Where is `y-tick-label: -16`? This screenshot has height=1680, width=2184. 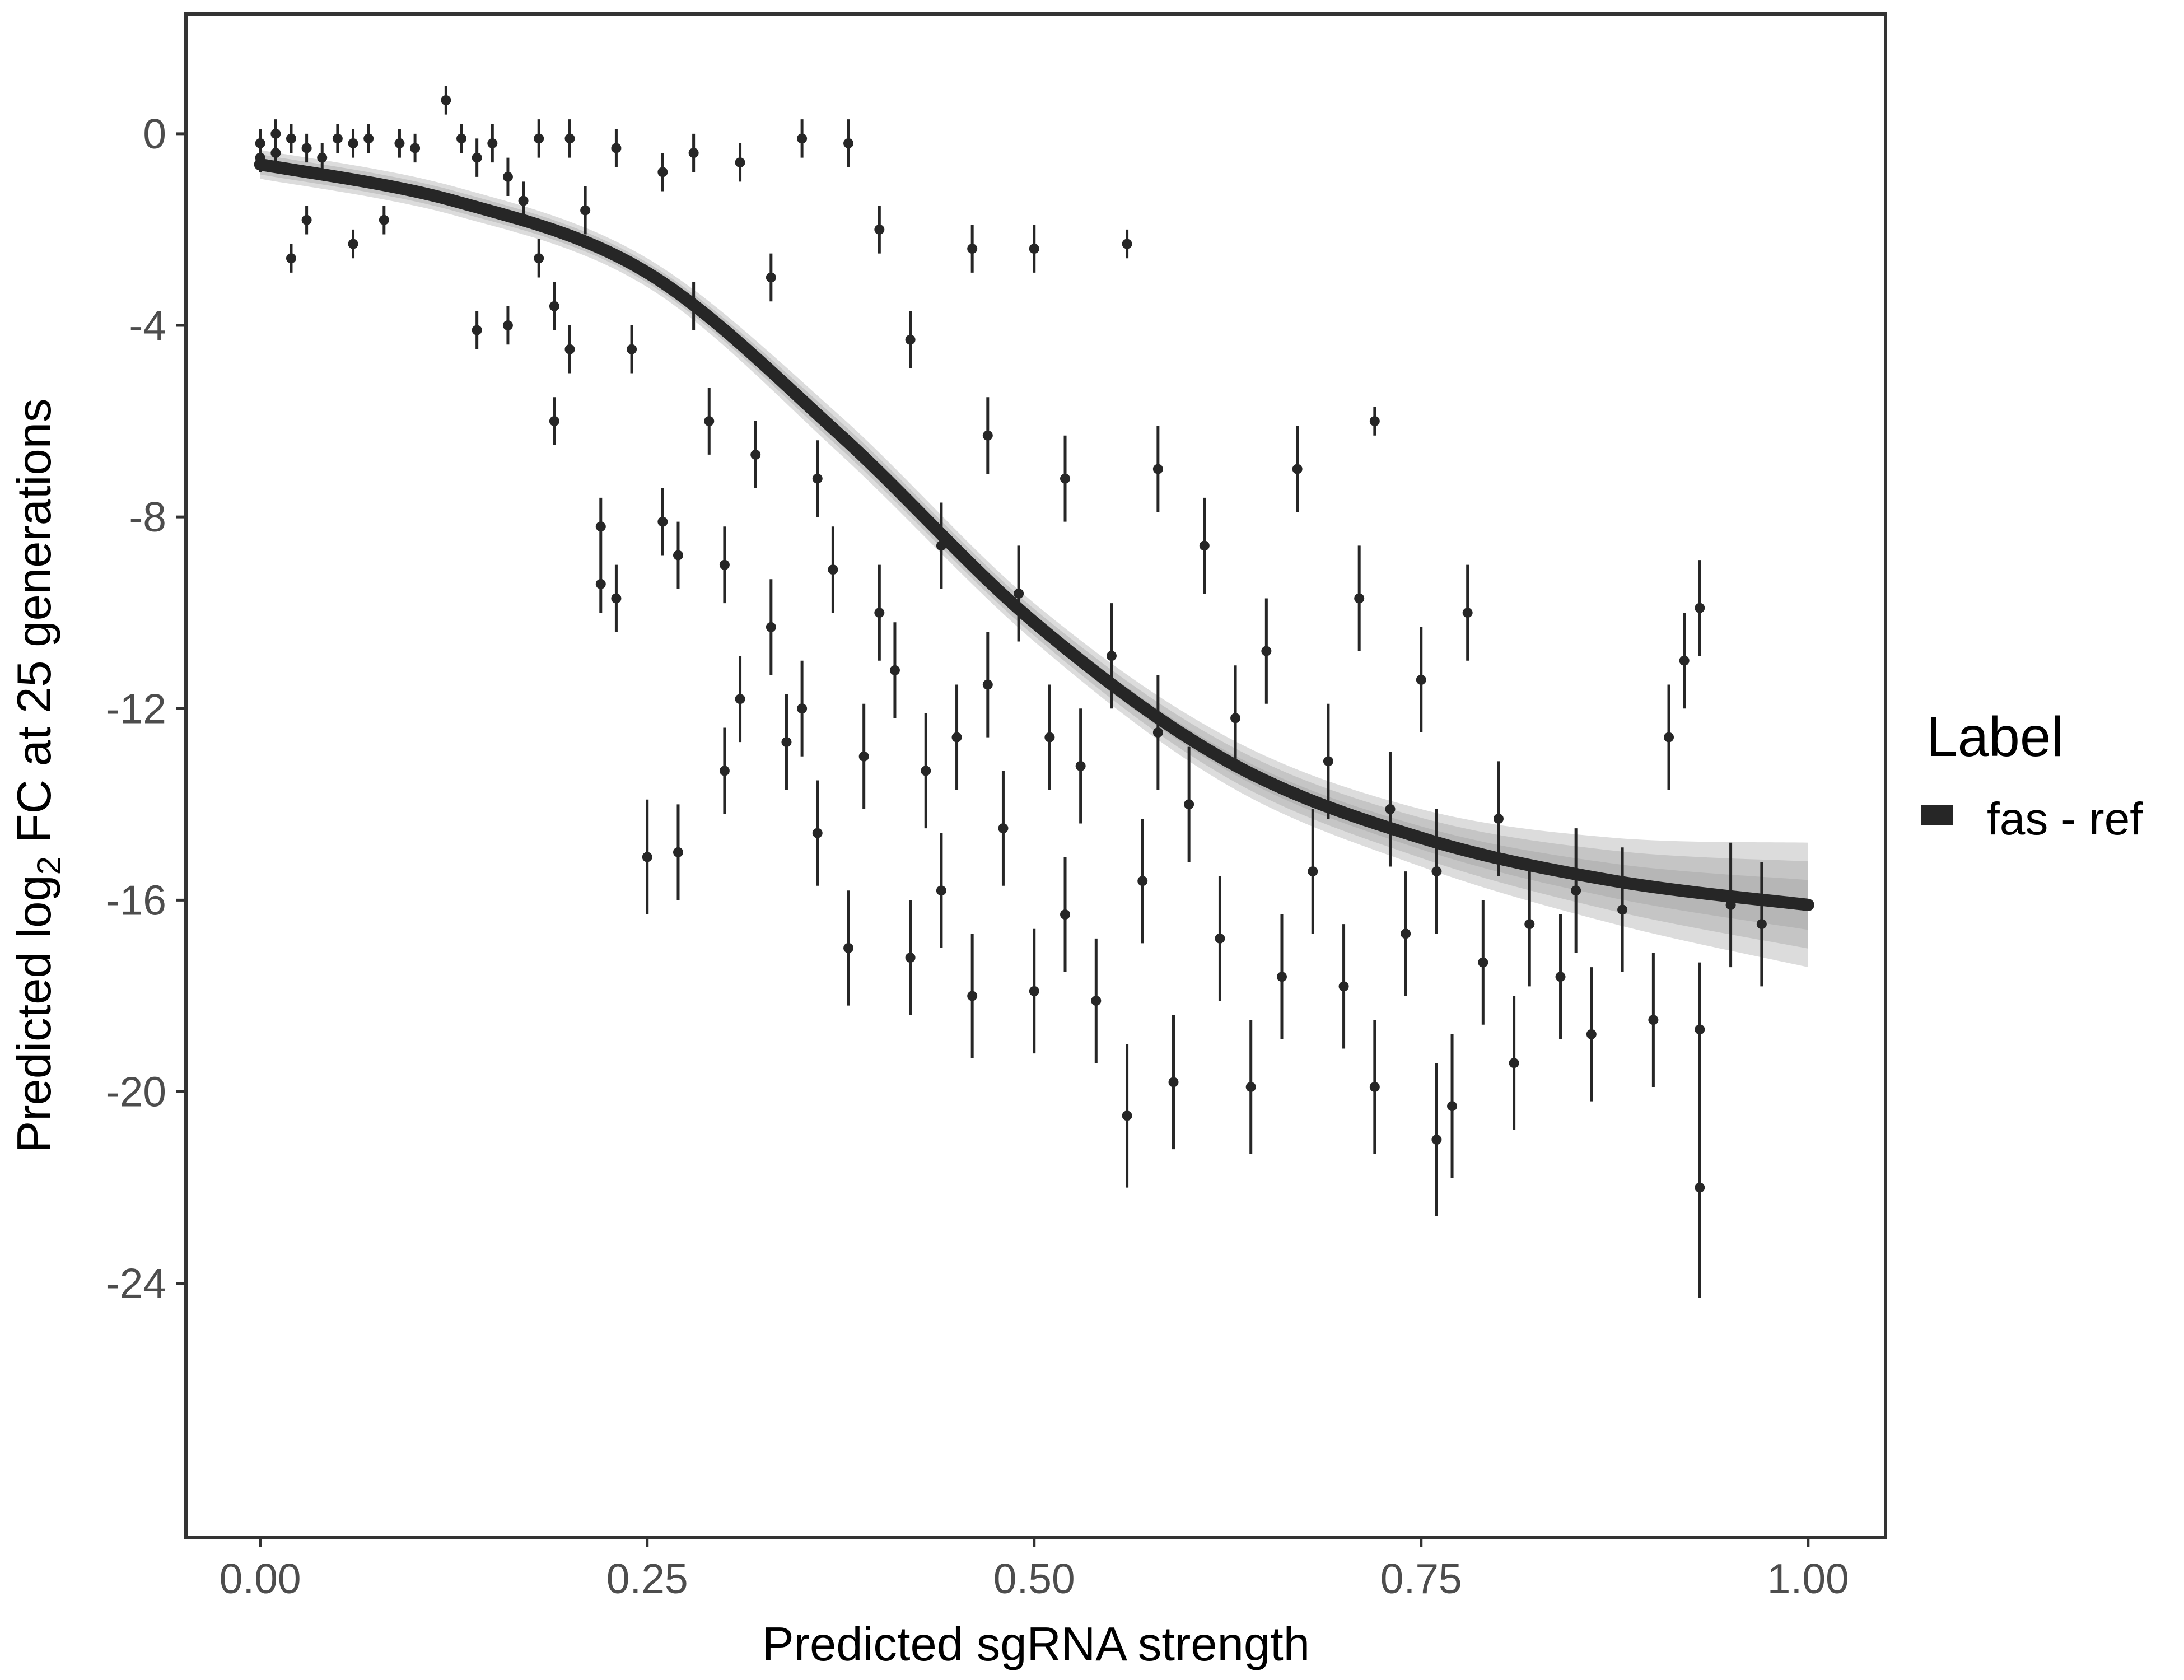
y-tick-label: -16 is located at coordinates (136, 900).